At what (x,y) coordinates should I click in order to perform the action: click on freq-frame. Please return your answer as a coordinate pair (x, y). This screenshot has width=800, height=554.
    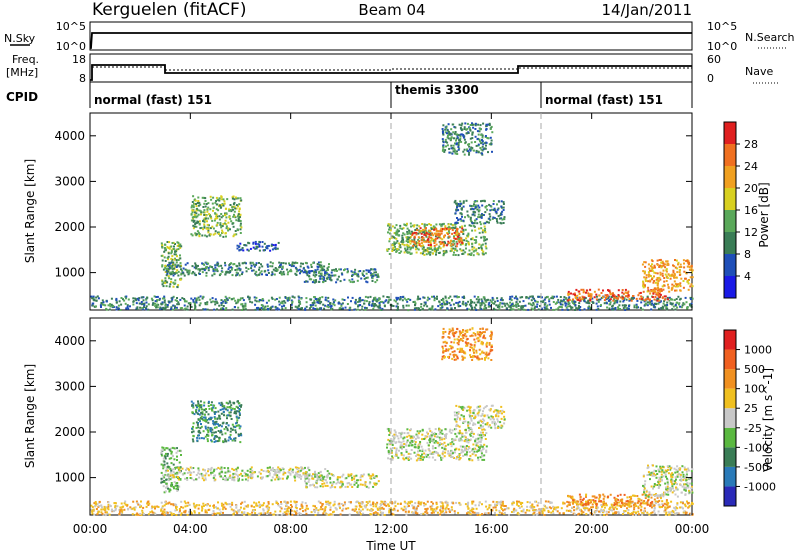
    Looking at the image, I should click on (391, 68).